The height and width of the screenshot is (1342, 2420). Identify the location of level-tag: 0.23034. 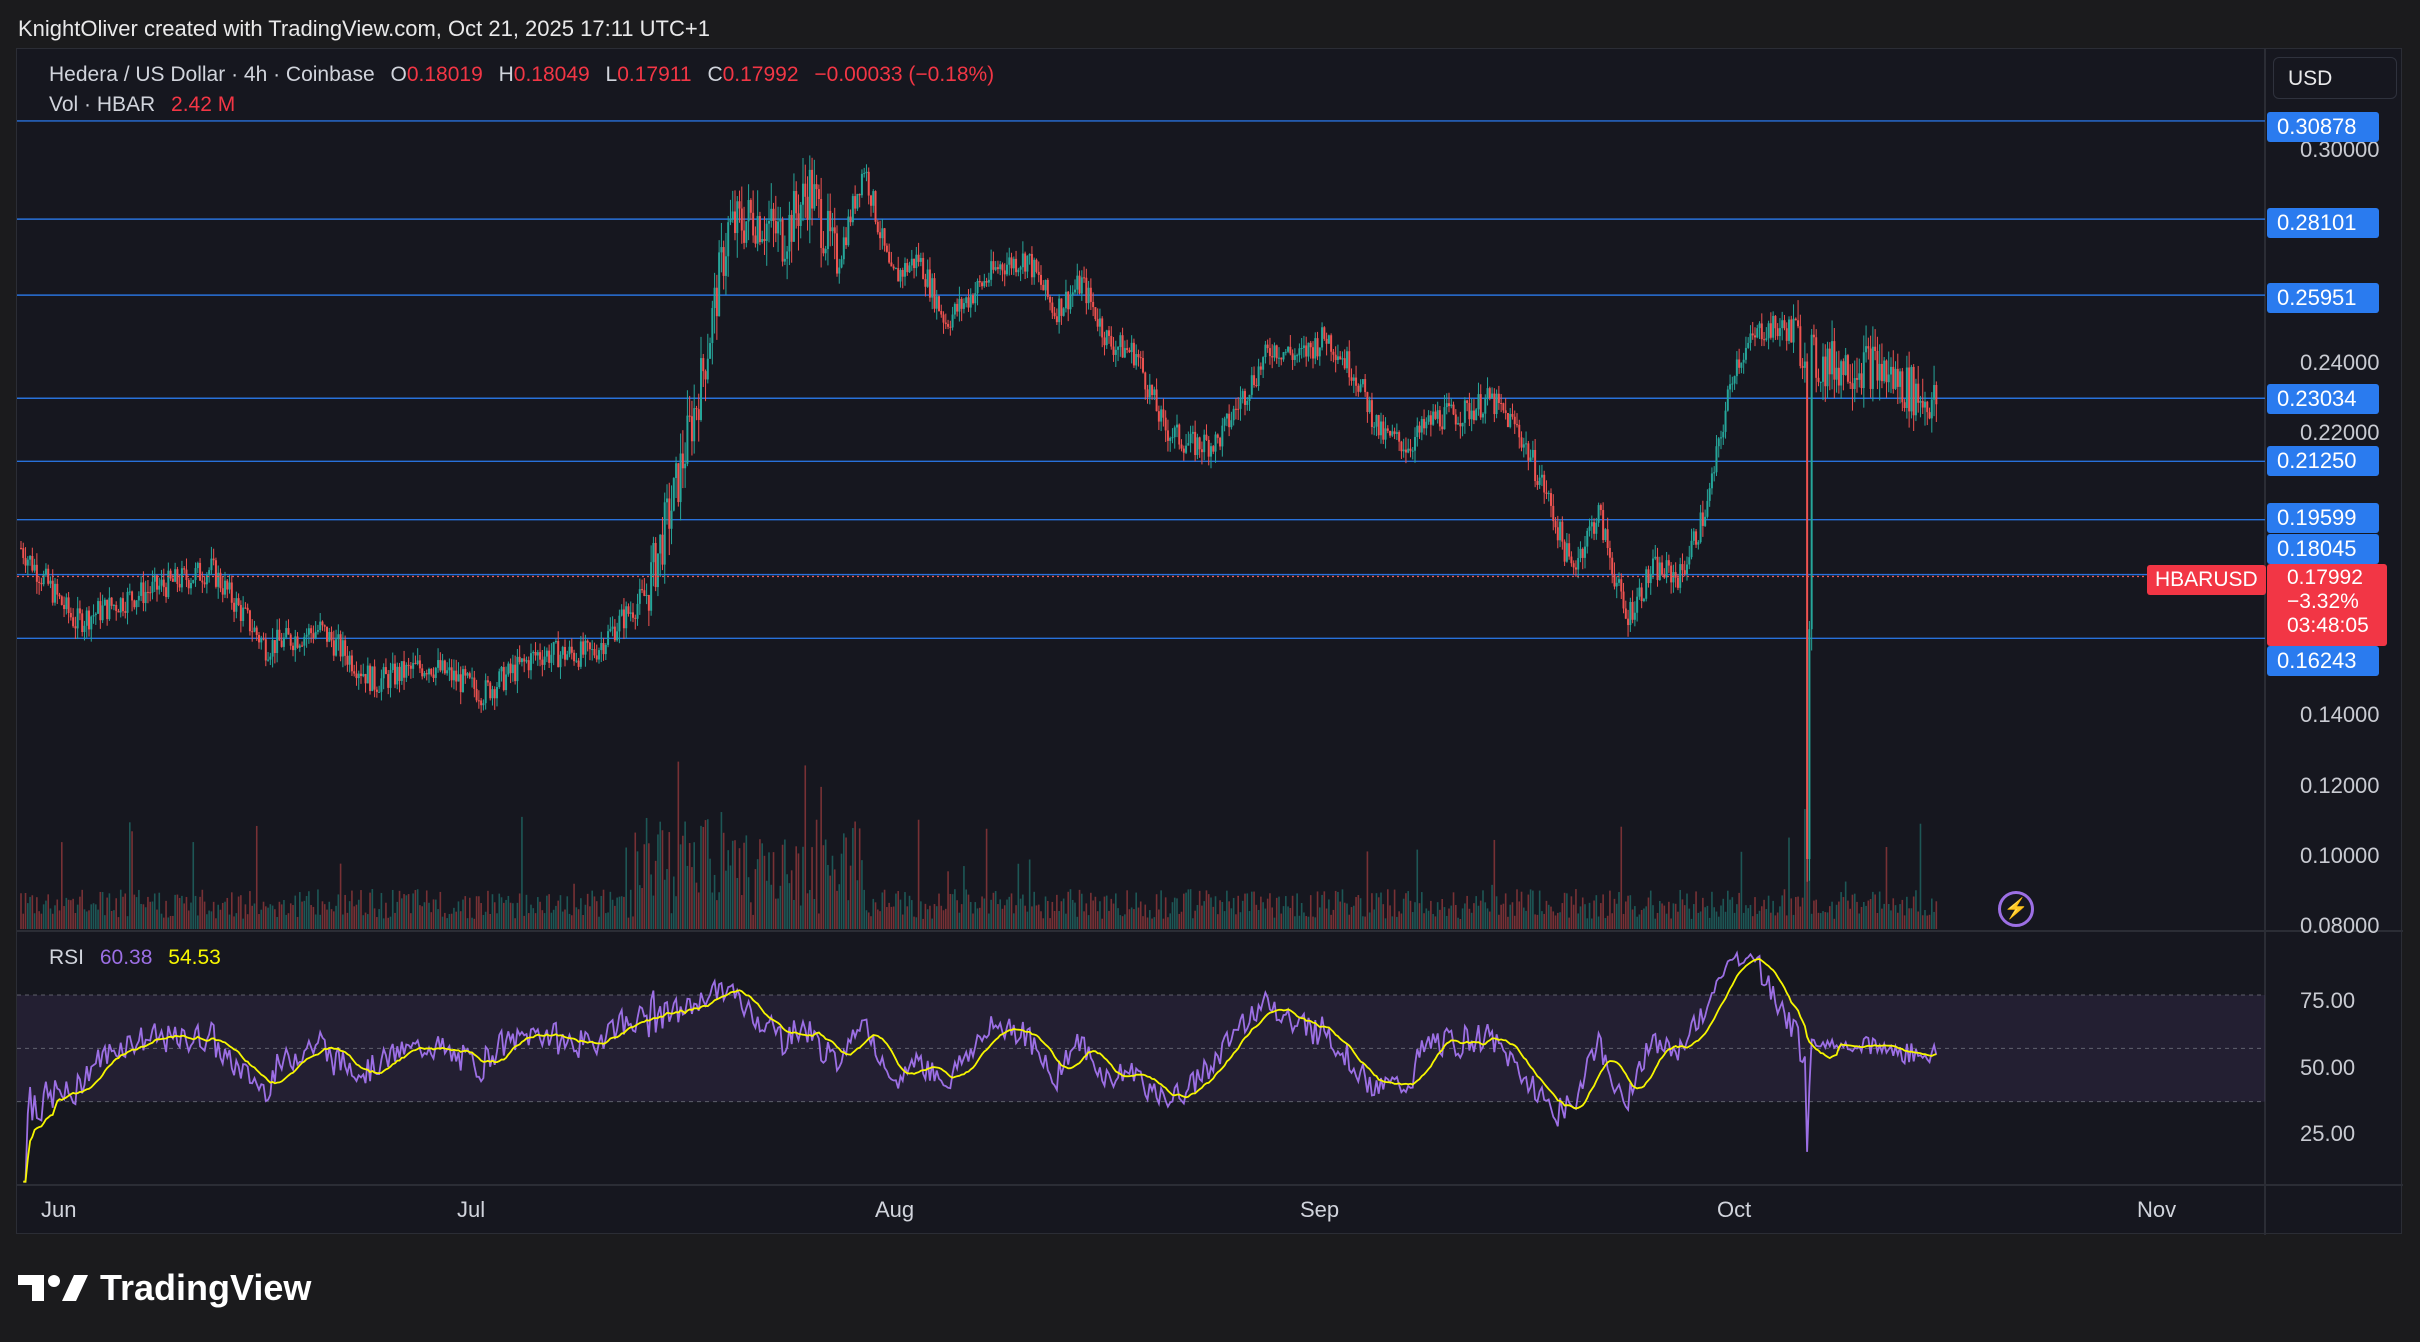
(2323, 399).